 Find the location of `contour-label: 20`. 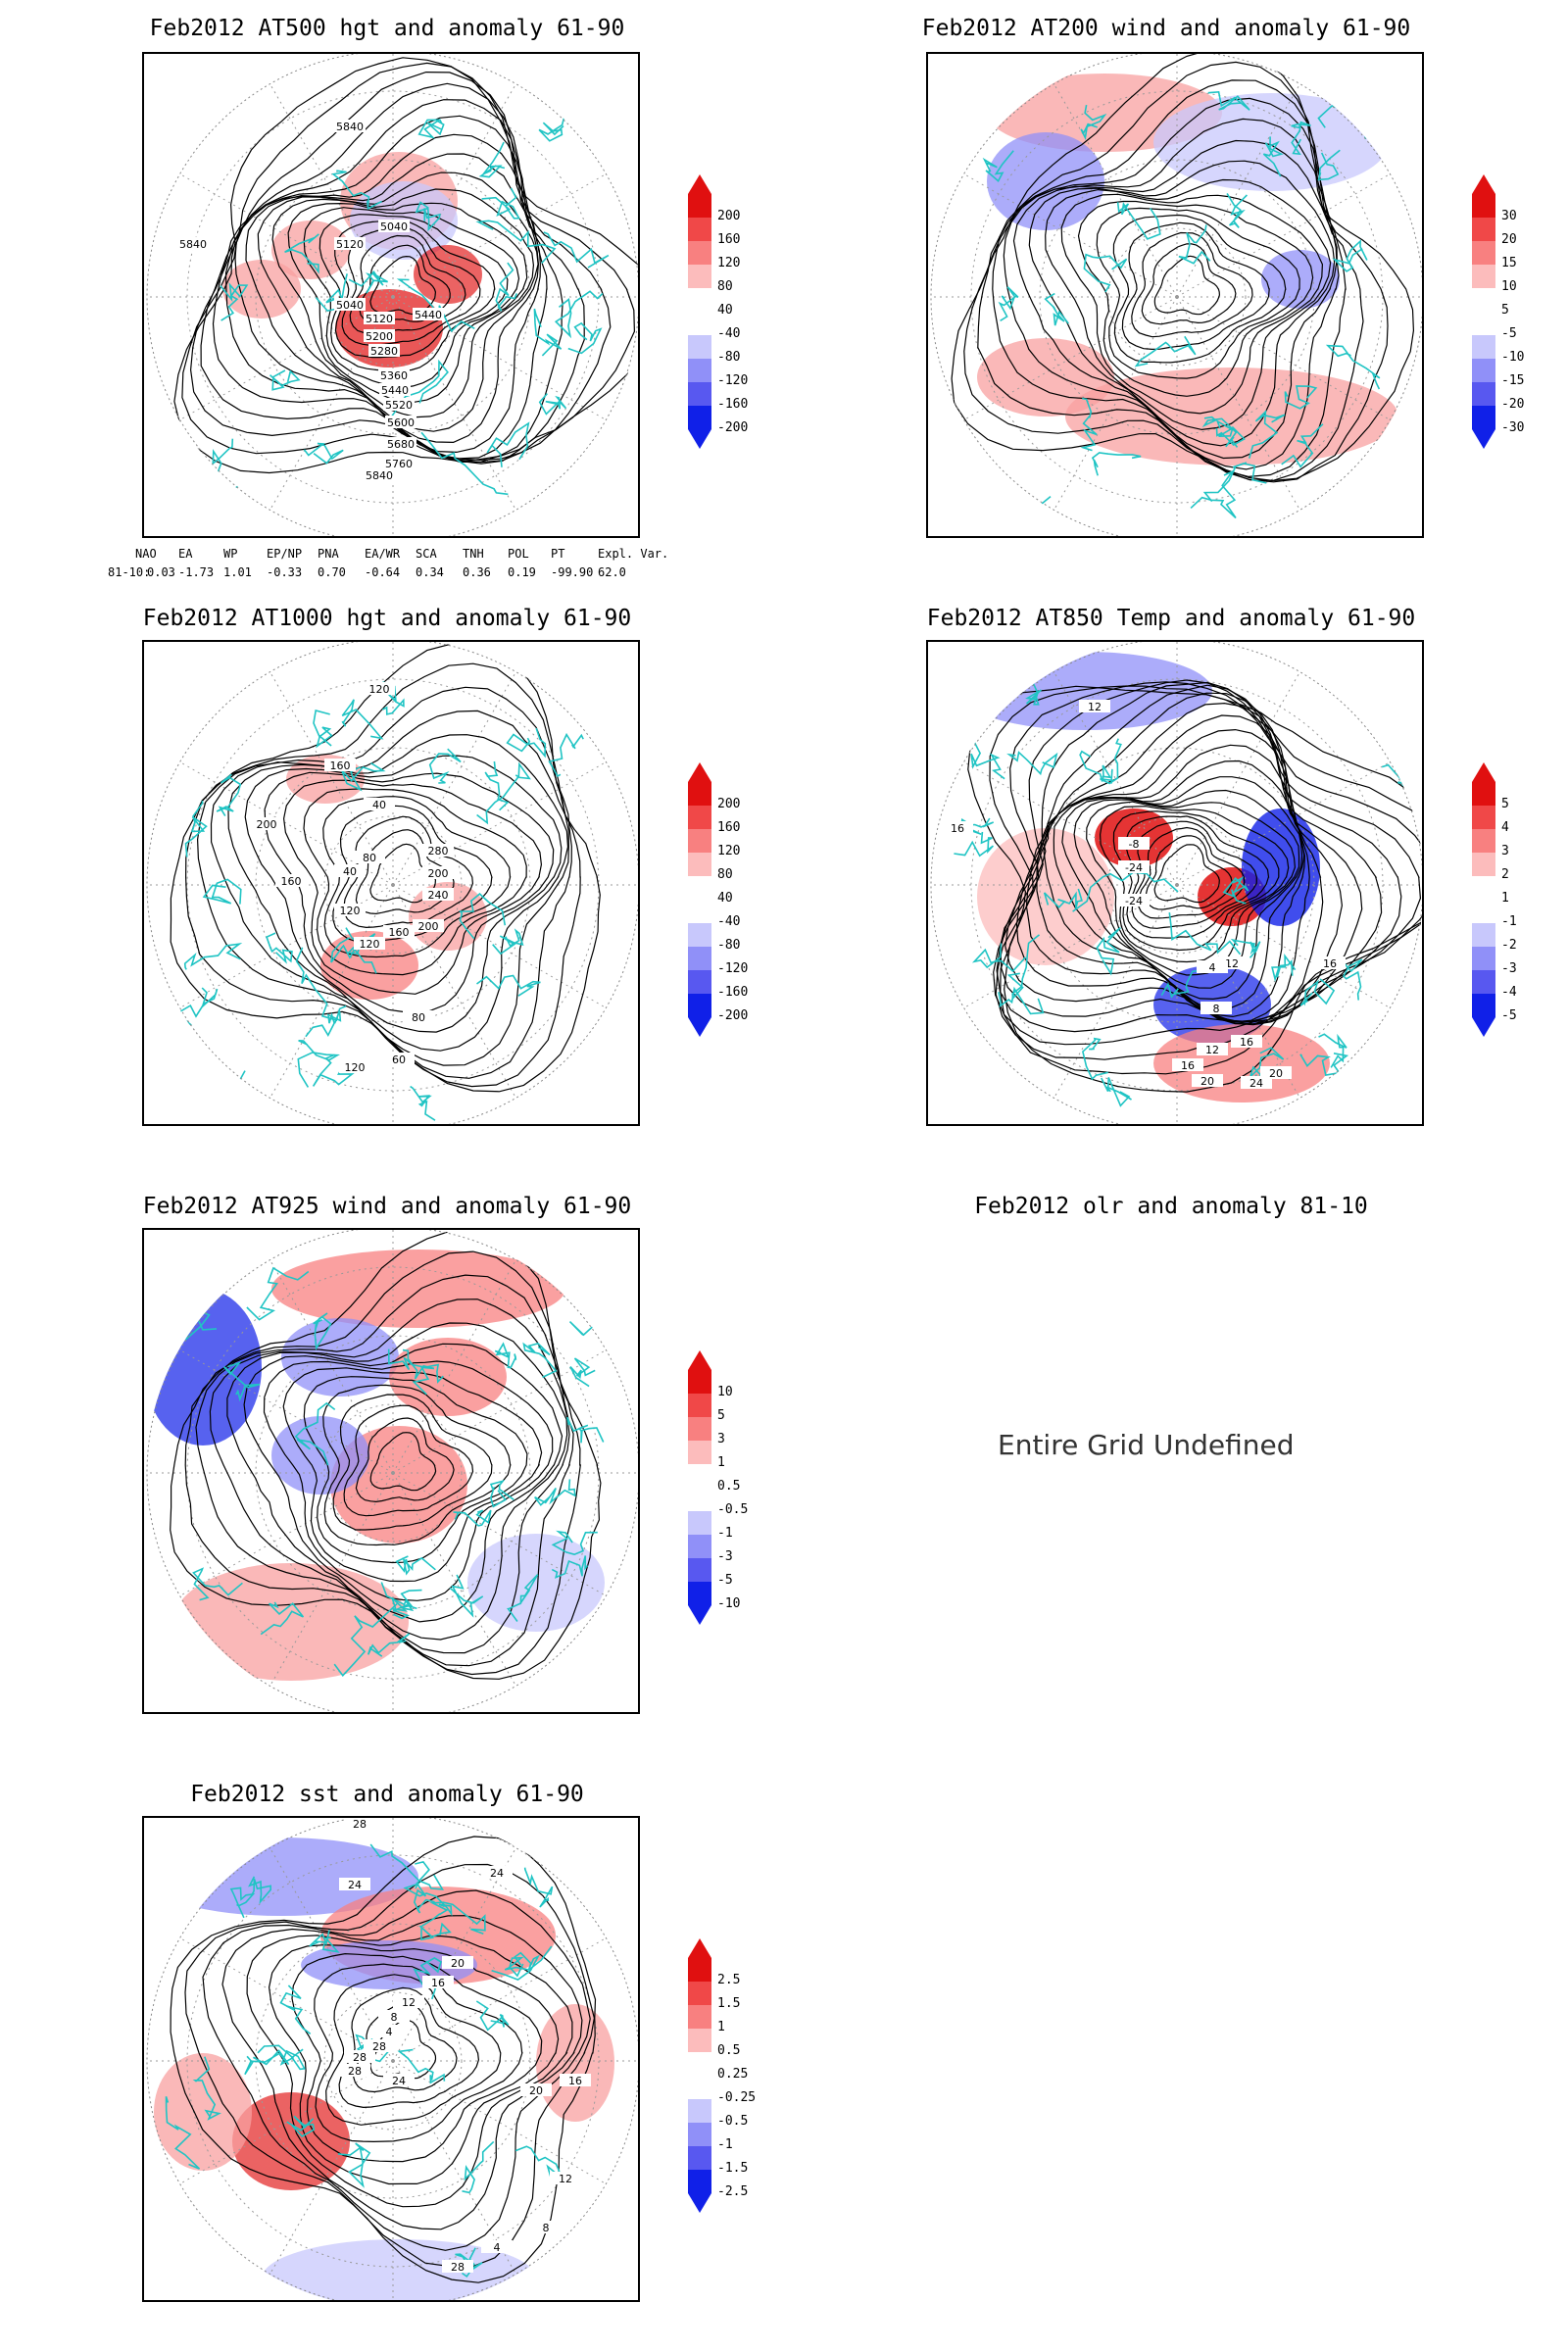

contour-label: 20 is located at coordinates (536, 2090).